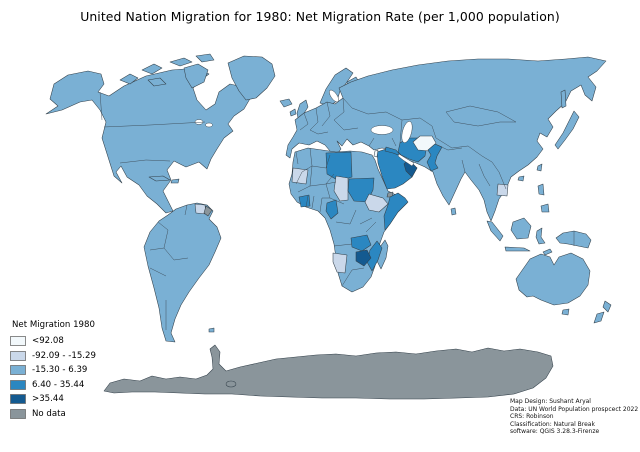 This screenshot has width=640, height=452. What do you see at coordinates (251, 78) in the screenshot?
I see `region-greenland` at bounding box center [251, 78].